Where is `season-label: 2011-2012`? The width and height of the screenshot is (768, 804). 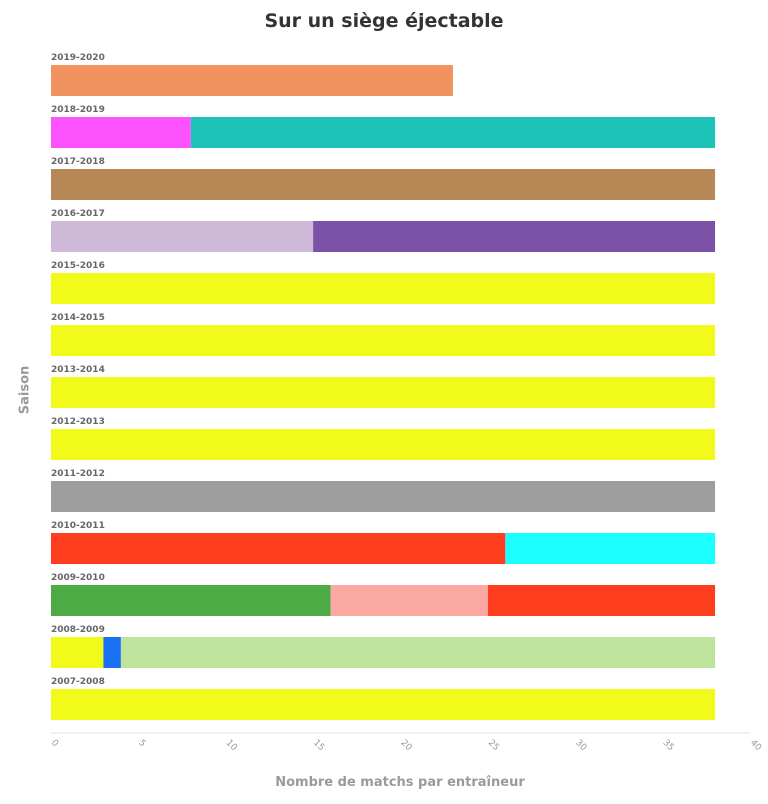
season-label: 2011-2012 is located at coordinates (78, 474).